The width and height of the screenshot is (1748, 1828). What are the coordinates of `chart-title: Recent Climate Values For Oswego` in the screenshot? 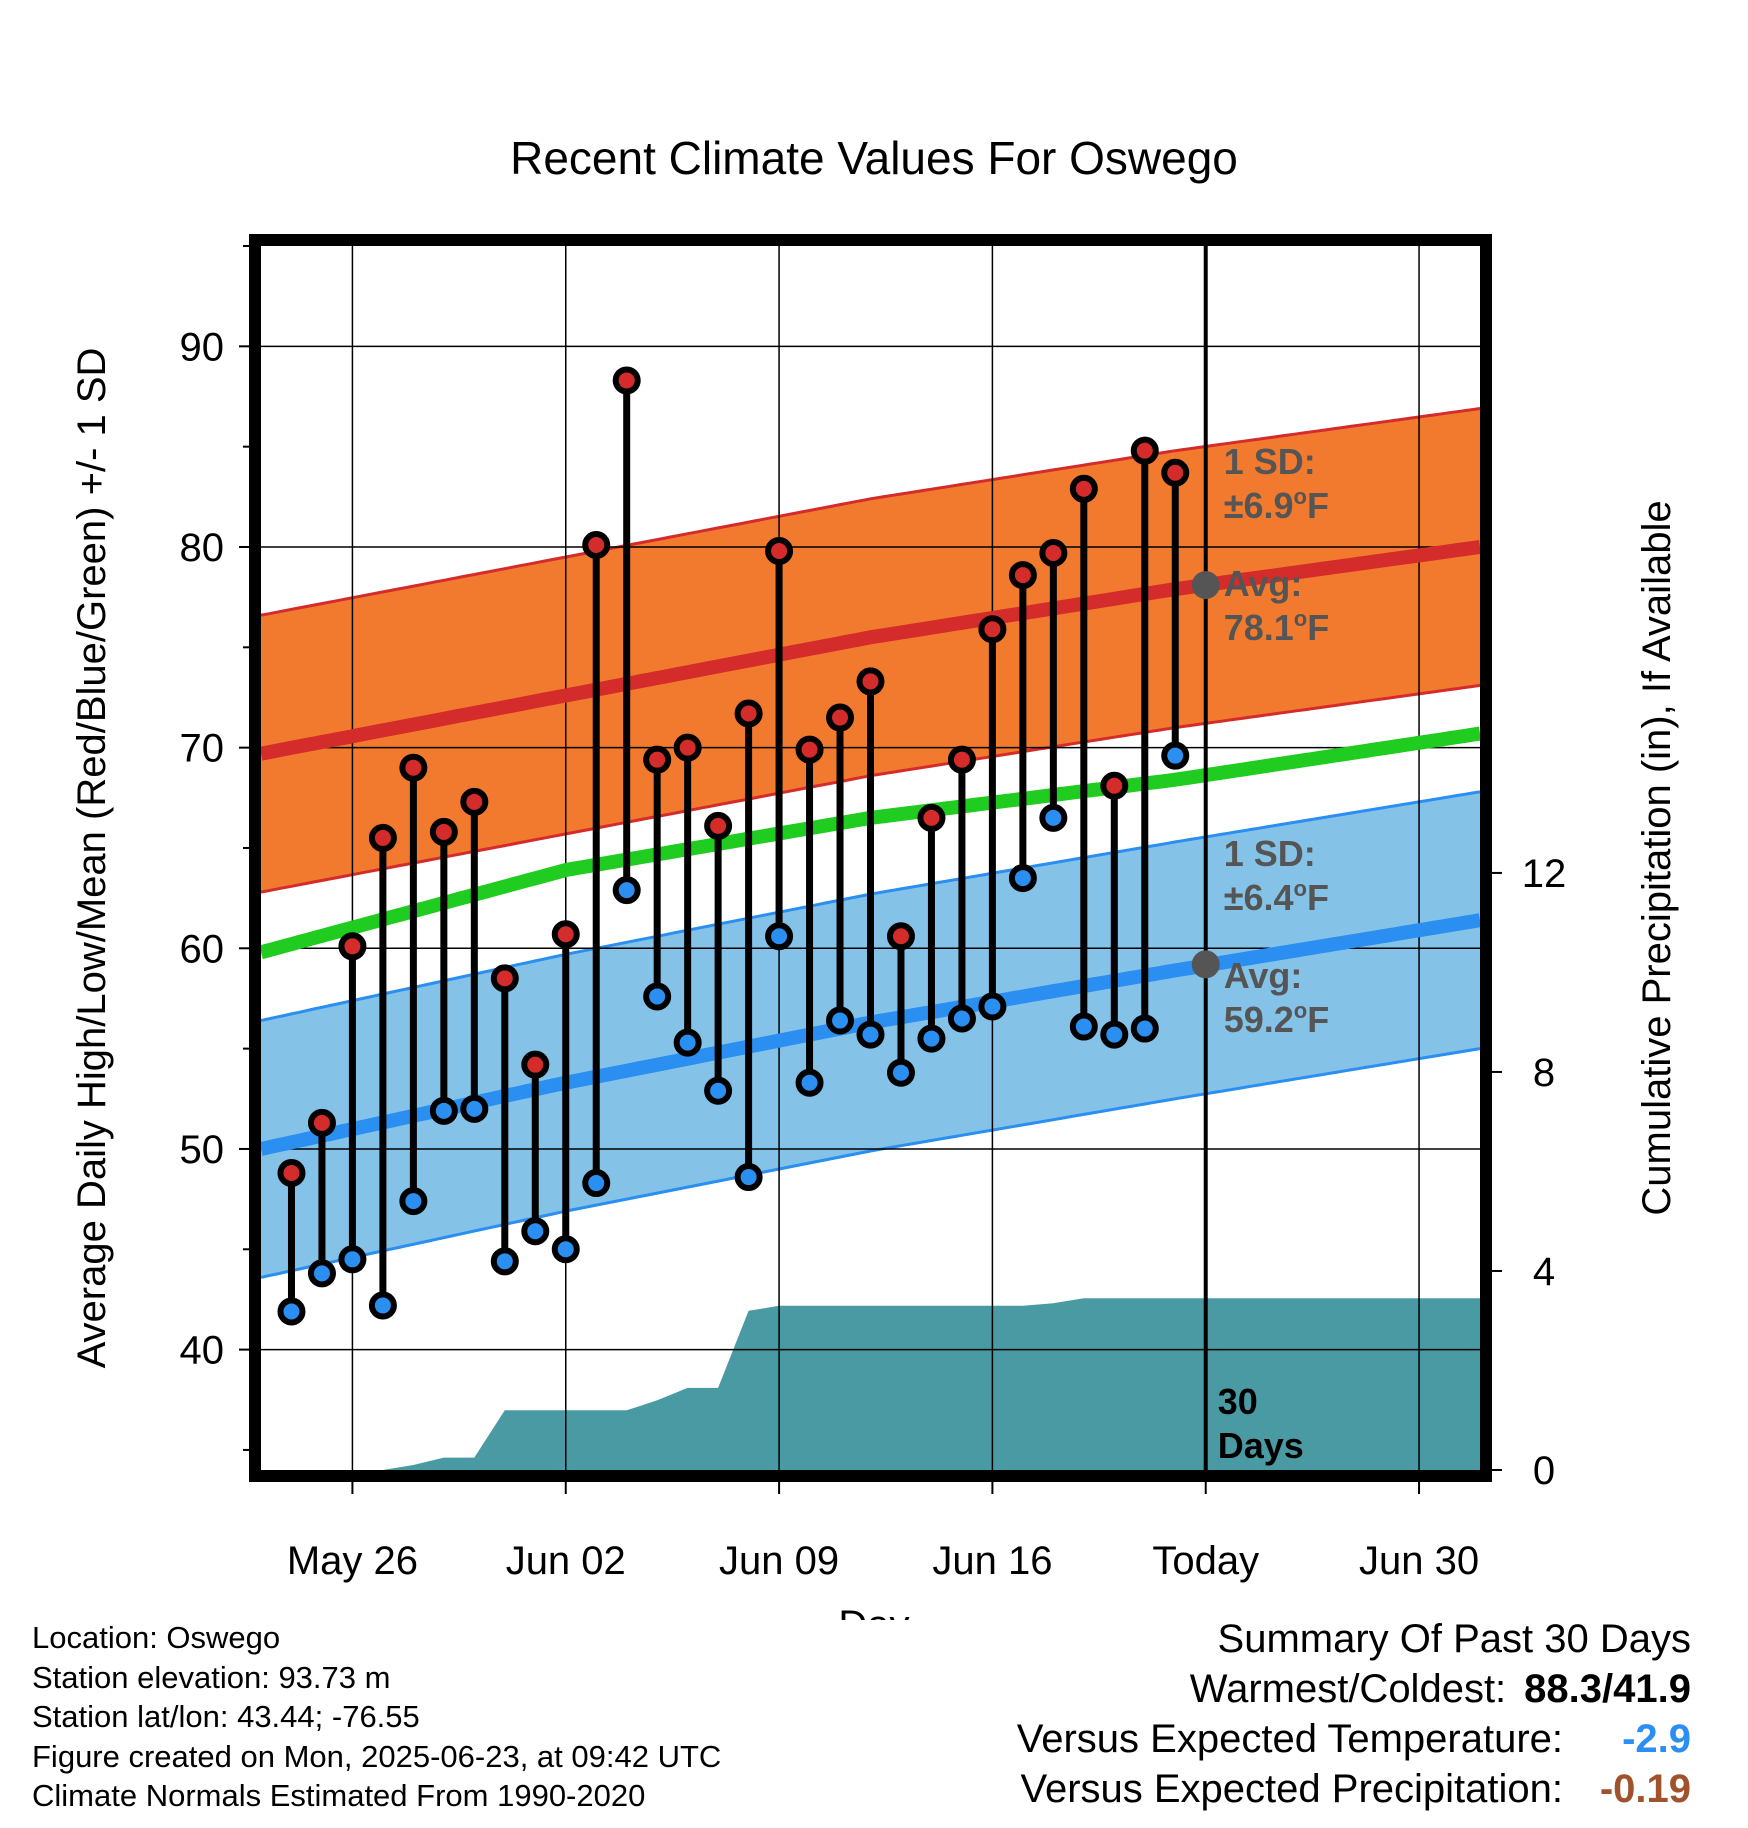 It's located at (874, 158).